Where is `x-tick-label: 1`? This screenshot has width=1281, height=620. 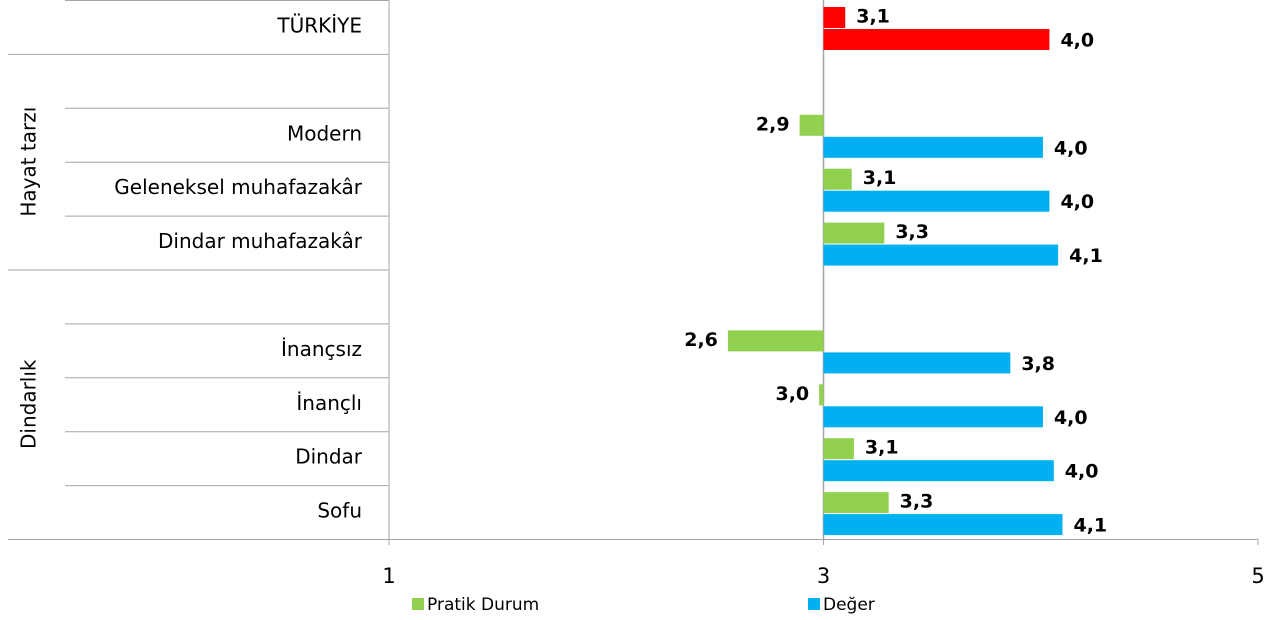
x-tick-label: 1 is located at coordinates (388, 576).